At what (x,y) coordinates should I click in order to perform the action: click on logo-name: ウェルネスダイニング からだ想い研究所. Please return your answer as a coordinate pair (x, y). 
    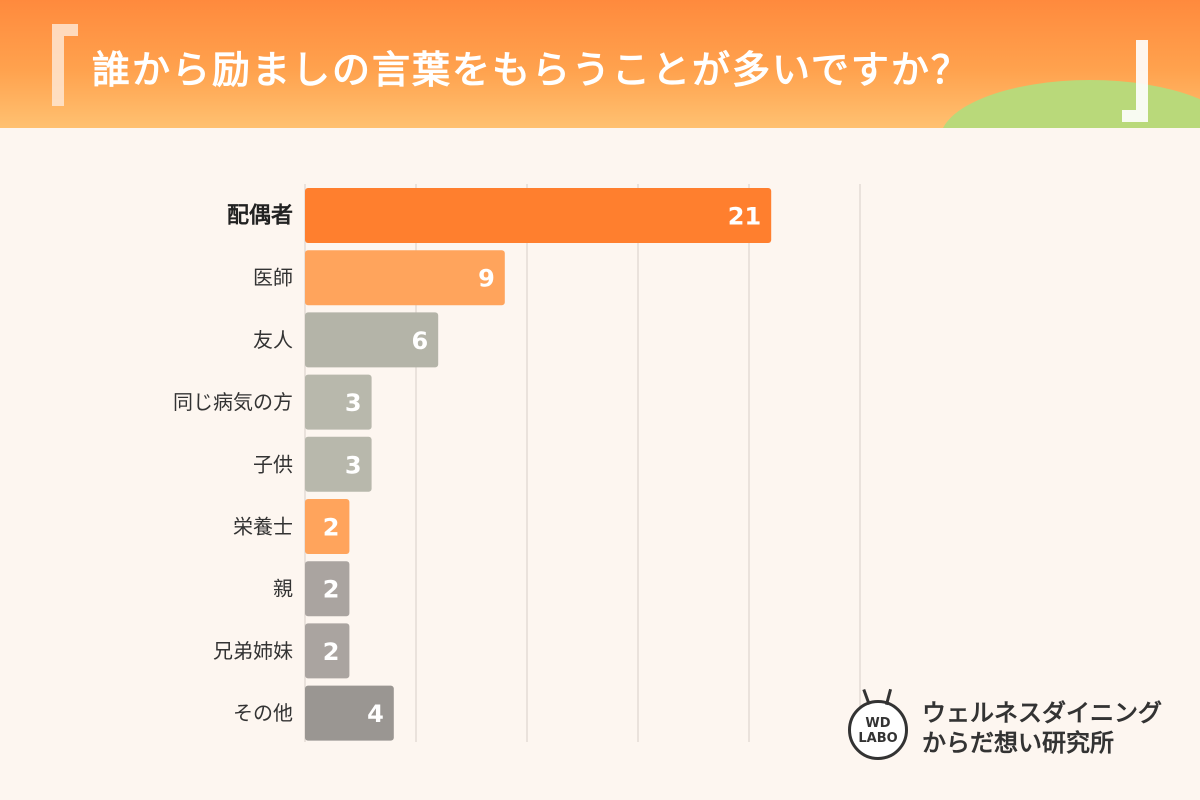
    Looking at the image, I should click on (1042, 728).